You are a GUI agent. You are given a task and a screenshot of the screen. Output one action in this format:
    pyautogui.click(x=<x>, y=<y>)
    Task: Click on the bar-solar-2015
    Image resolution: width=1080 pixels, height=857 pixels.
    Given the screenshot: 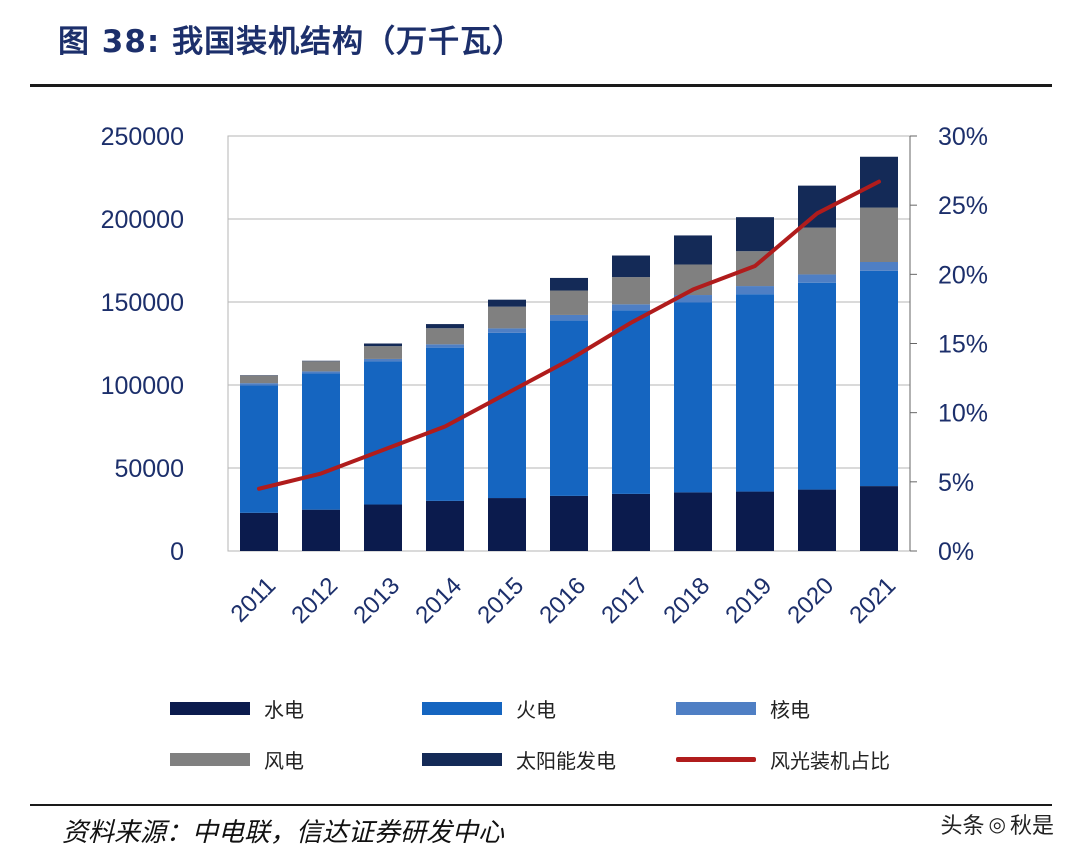 What is the action you would take?
    pyautogui.click(x=507, y=303)
    